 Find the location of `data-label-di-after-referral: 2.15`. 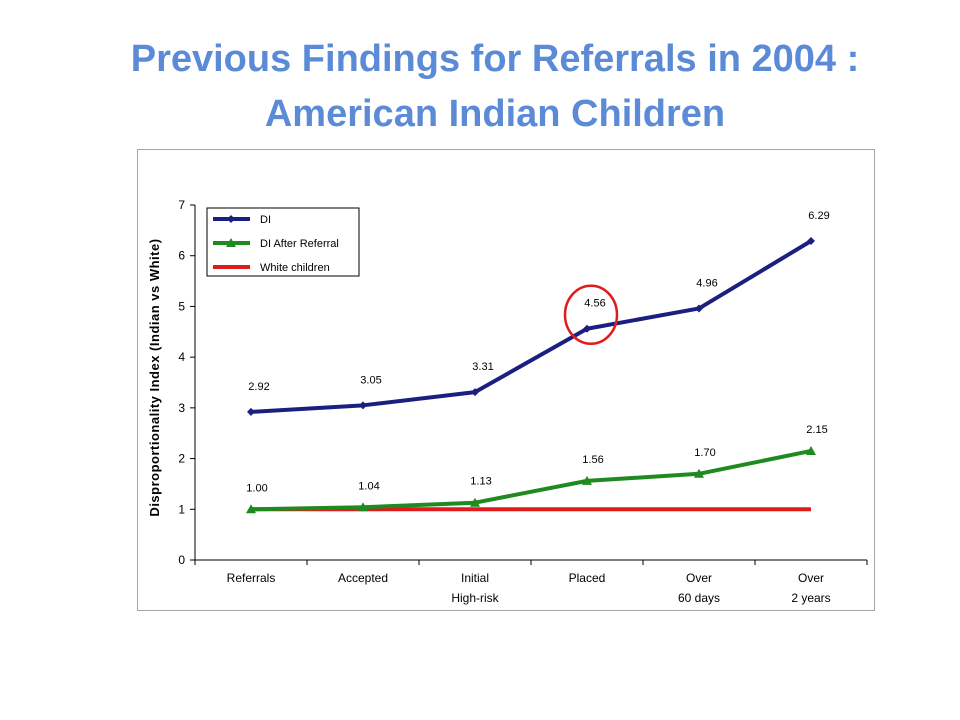

data-label-di-after-referral: 2.15 is located at coordinates (816, 430).